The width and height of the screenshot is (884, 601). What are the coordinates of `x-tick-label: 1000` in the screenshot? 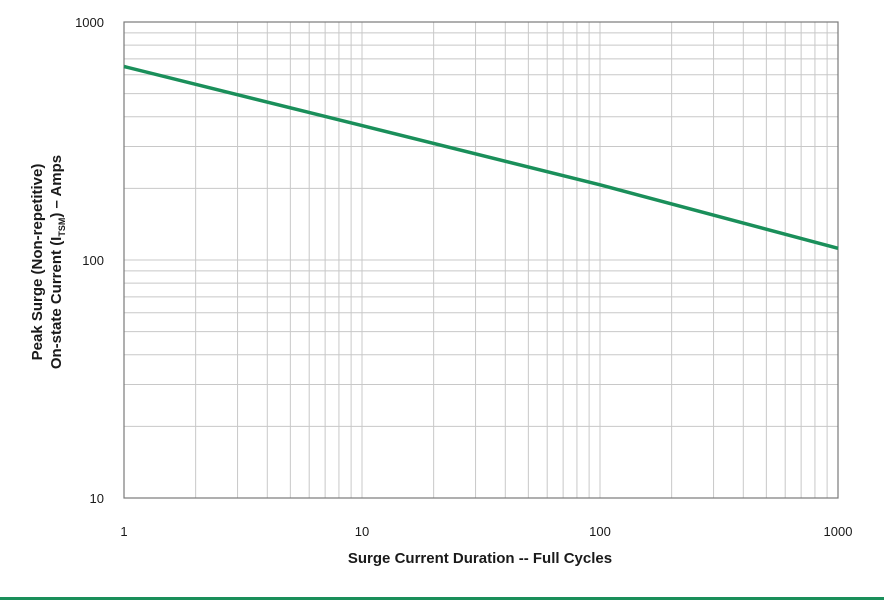 It's located at (838, 531).